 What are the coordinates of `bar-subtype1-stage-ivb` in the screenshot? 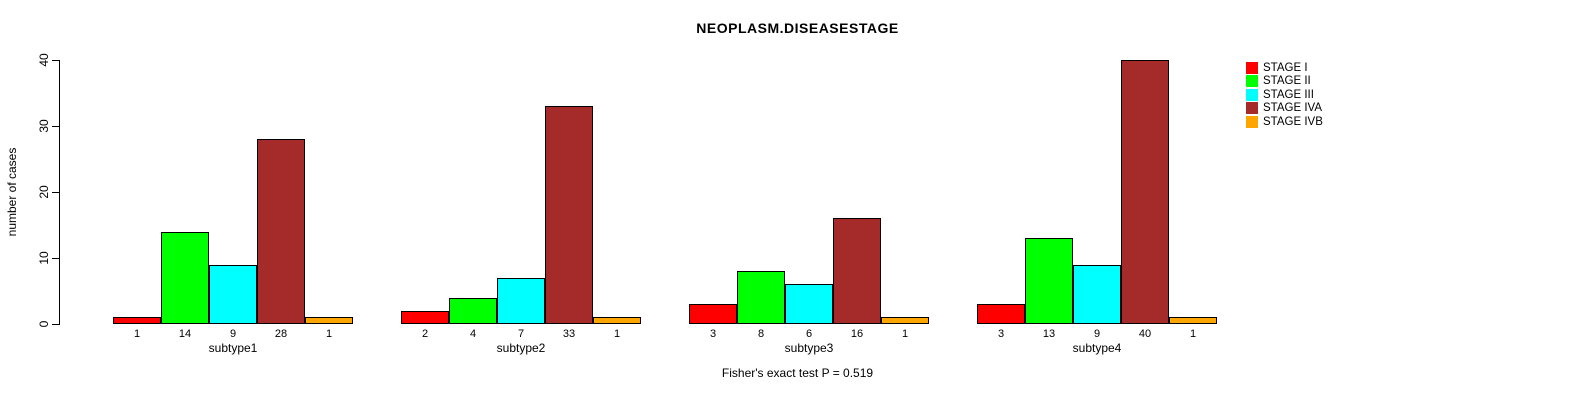 It's located at (329, 320).